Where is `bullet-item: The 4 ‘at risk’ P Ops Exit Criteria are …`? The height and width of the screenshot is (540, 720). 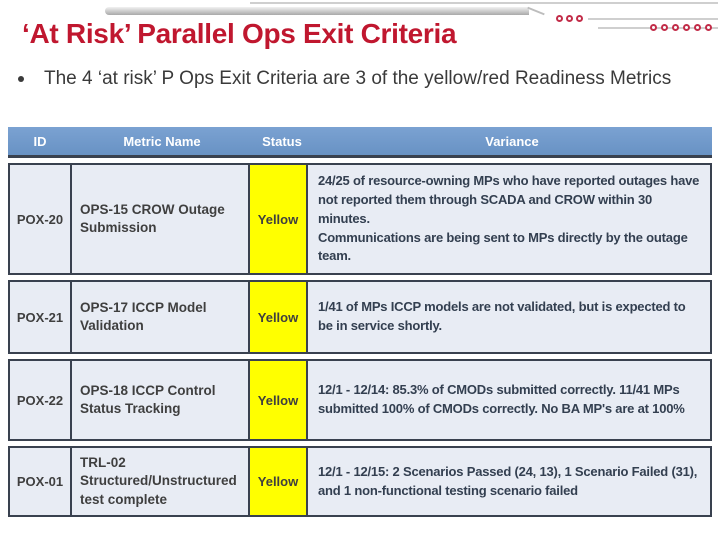
bullet-item: The 4 ‘at risk’ P Ops Exit Criteria are … is located at coordinates (359, 79).